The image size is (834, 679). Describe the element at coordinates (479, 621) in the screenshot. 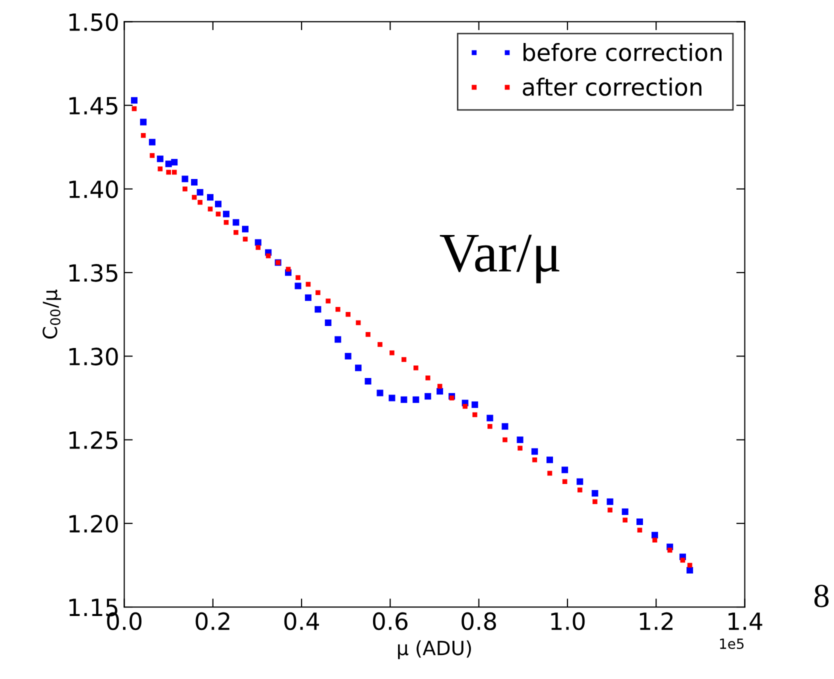

I see `x-tick-label: 0.8` at that location.